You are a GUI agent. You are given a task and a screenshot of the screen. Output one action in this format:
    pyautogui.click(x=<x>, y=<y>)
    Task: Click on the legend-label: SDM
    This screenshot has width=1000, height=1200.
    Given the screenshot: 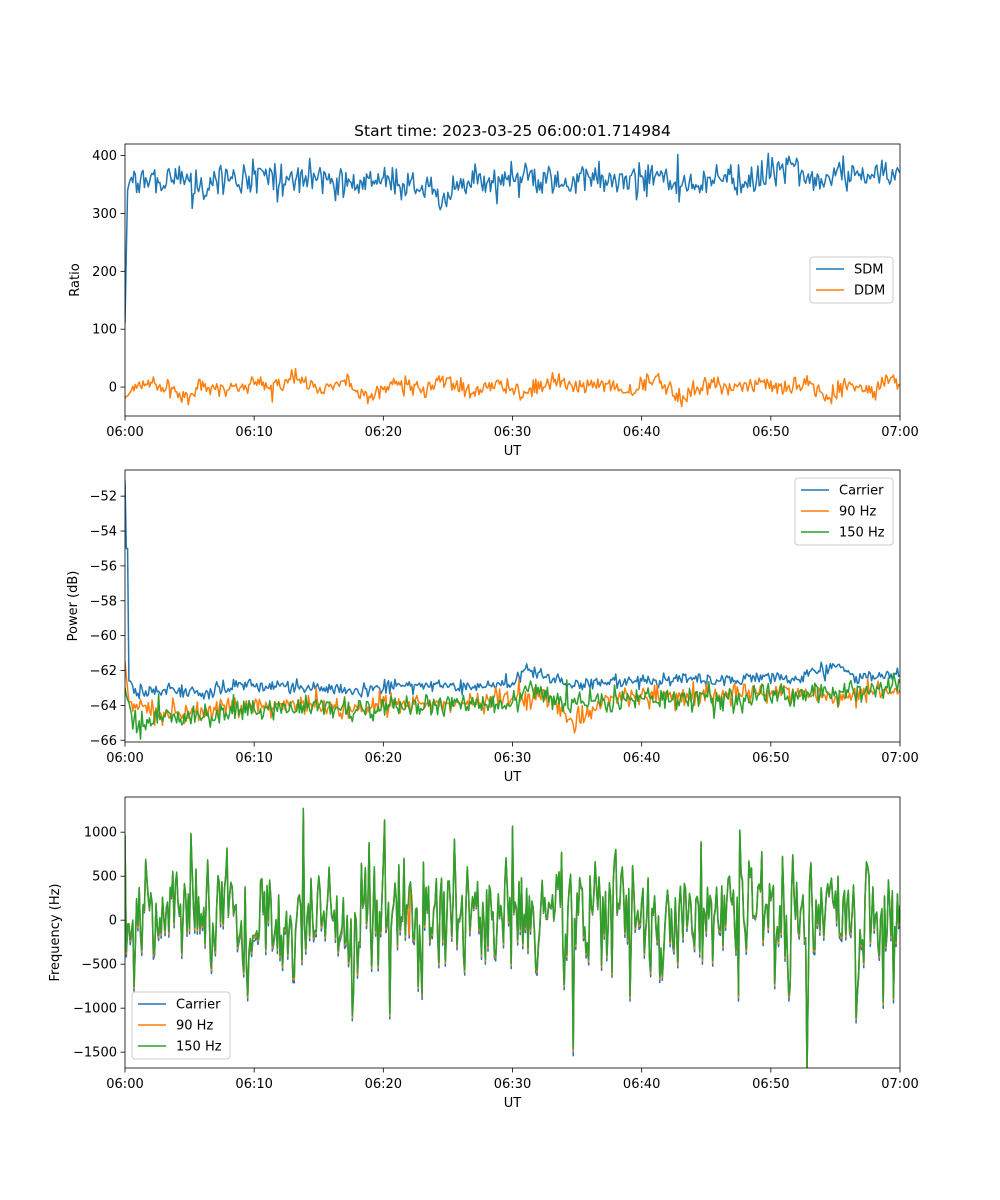 What is the action you would take?
    pyautogui.click(x=868, y=270)
    